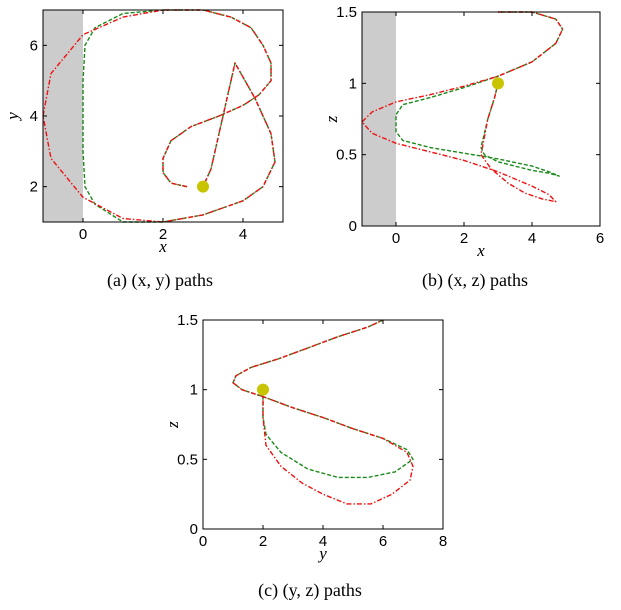  What do you see at coordinates (34, 45) in the screenshot?
I see `y-tick-label-a: 6` at bounding box center [34, 45].